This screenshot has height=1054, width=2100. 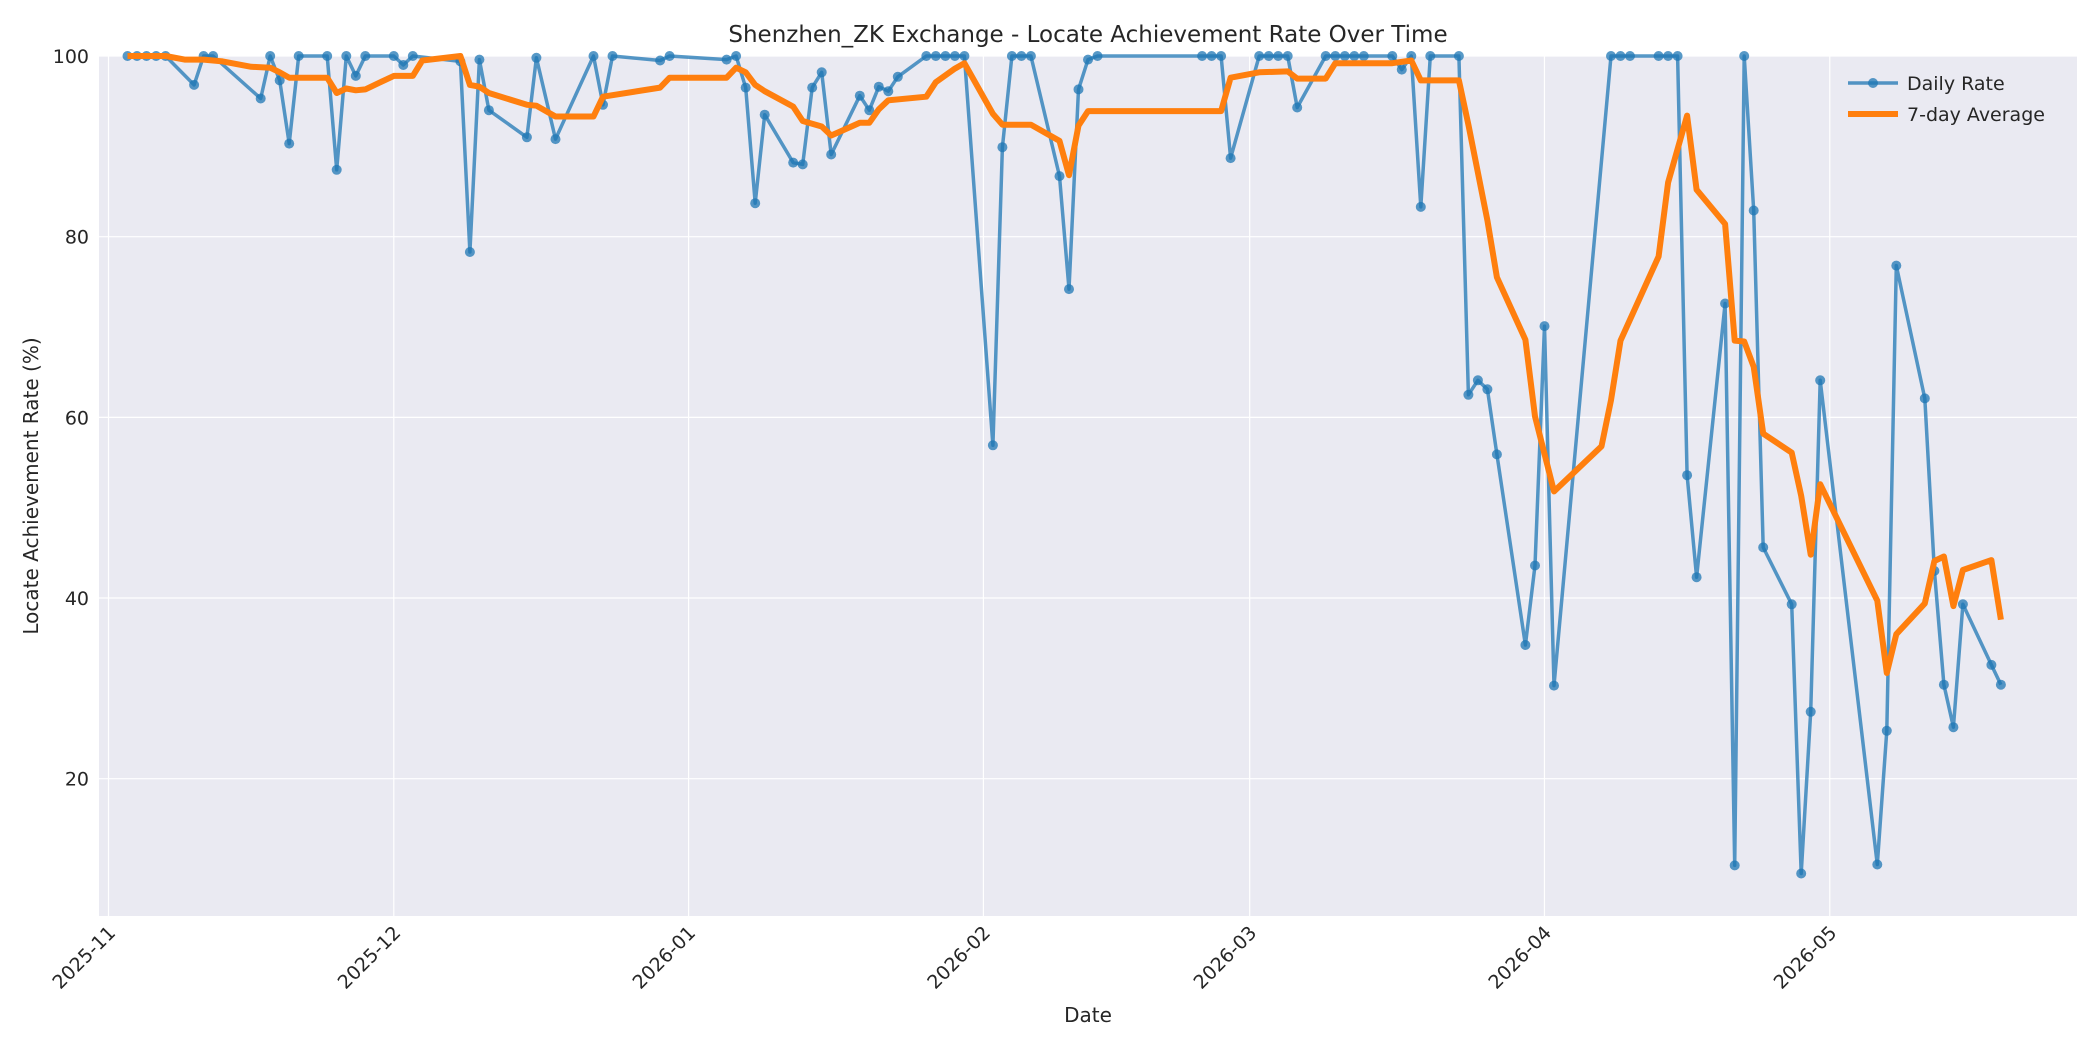 What do you see at coordinates (664, 958) in the screenshot?
I see `x-tick-label: 2026-01` at bounding box center [664, 958].